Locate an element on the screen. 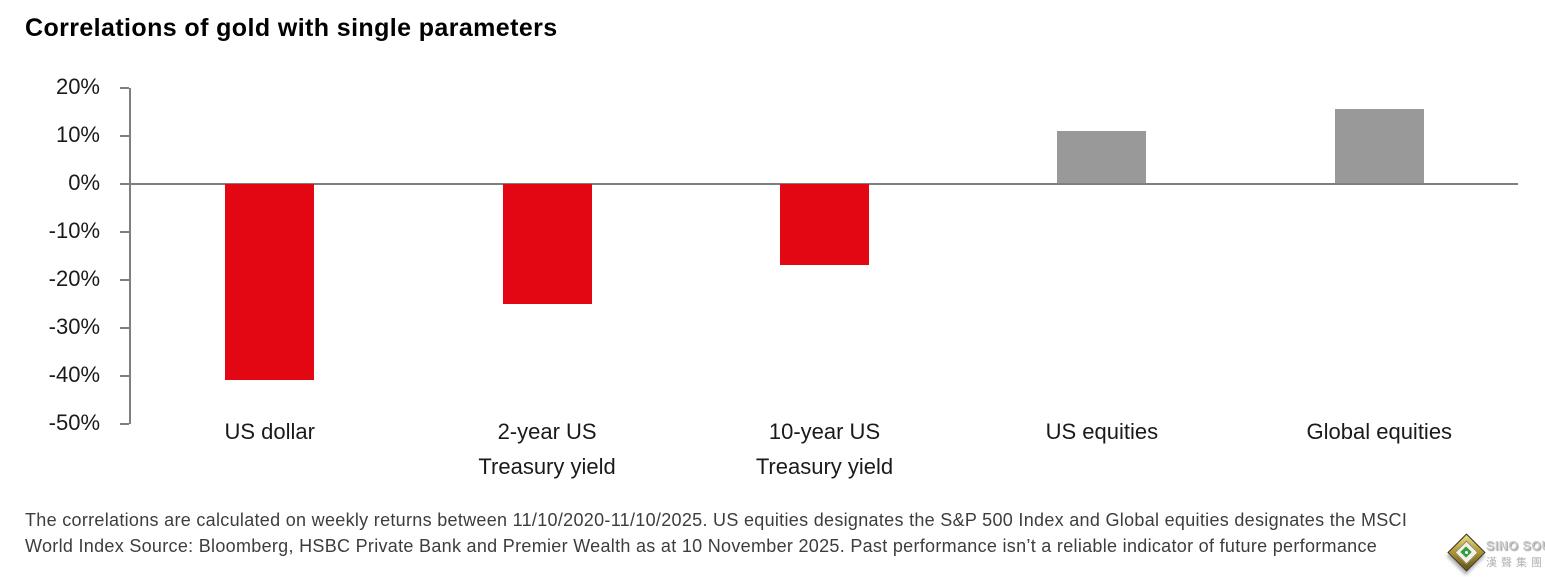 The image size is (1545, 577). category-label-us-equities: US equities is located at coordinates (1101, 431).